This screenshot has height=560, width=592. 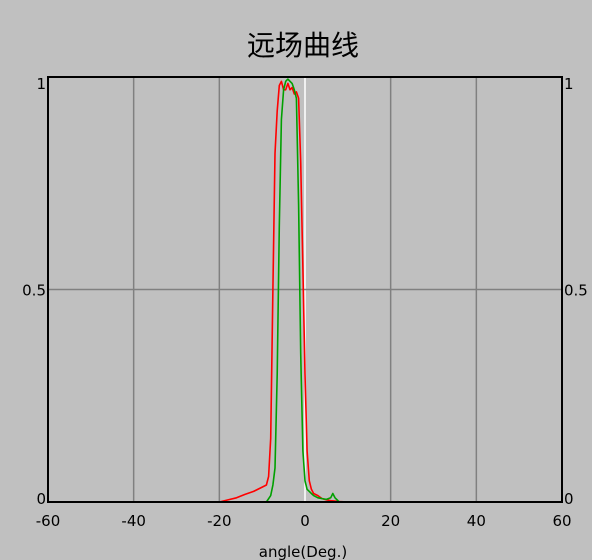 What do you see at coordinates (569, 84) in the screenshot?
I see `y-tick-label-right: 1` at bounding box center [569, 84].